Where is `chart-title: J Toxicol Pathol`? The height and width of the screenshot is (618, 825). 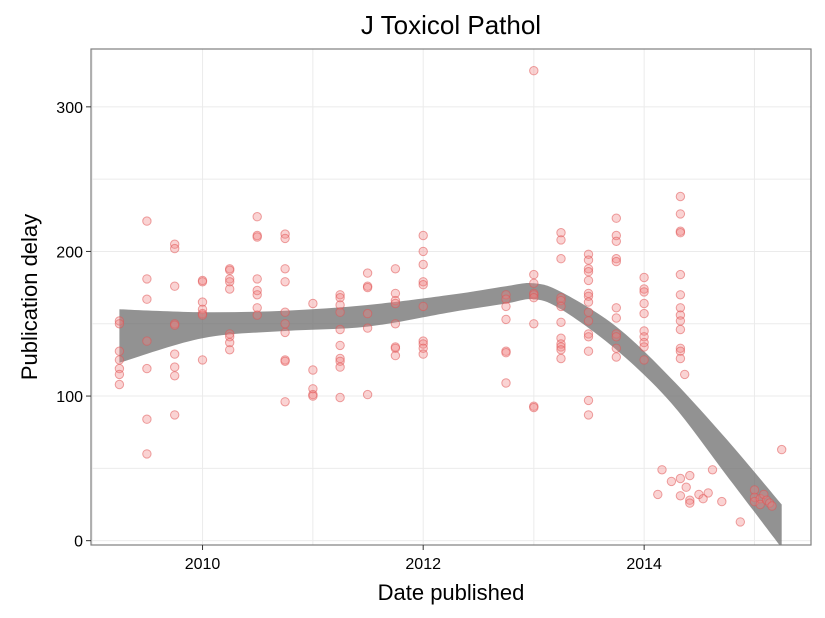
chart-title: J Toxicol Pathol is located at coordinates (451, 25).